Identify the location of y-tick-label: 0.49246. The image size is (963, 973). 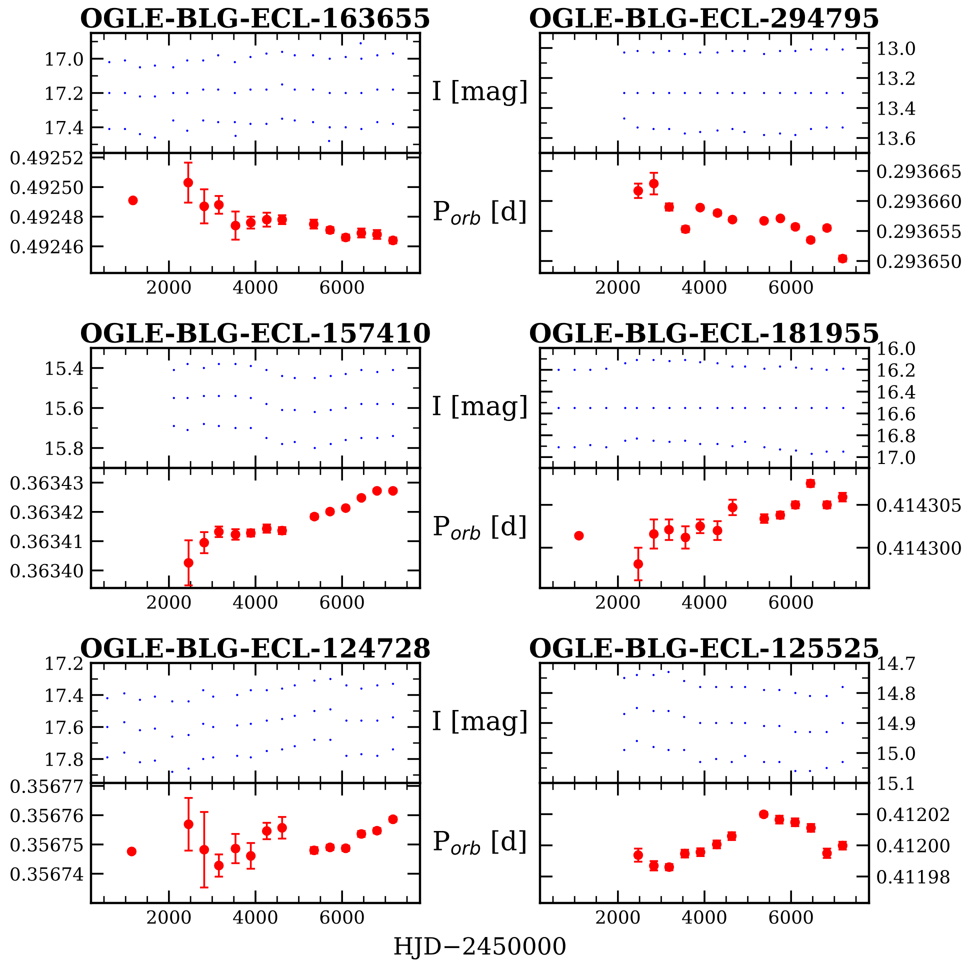
(46, 247).